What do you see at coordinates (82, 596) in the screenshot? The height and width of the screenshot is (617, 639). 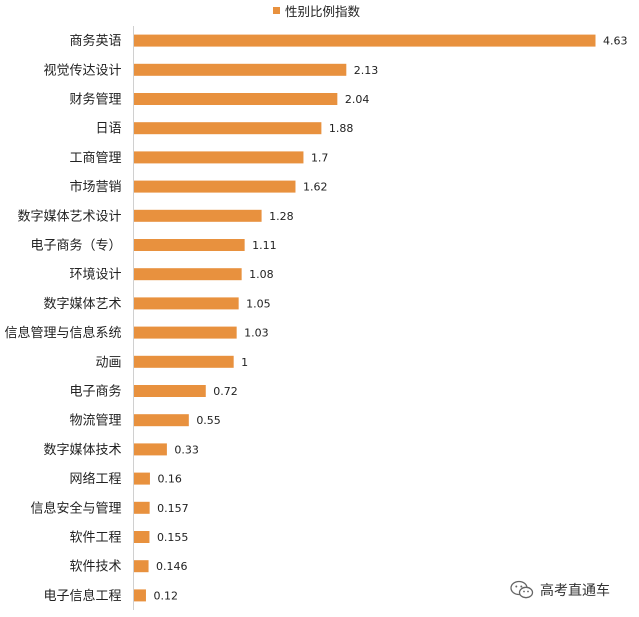 I see `category-label: 电子信息工程` at bounding box center [82, 596].